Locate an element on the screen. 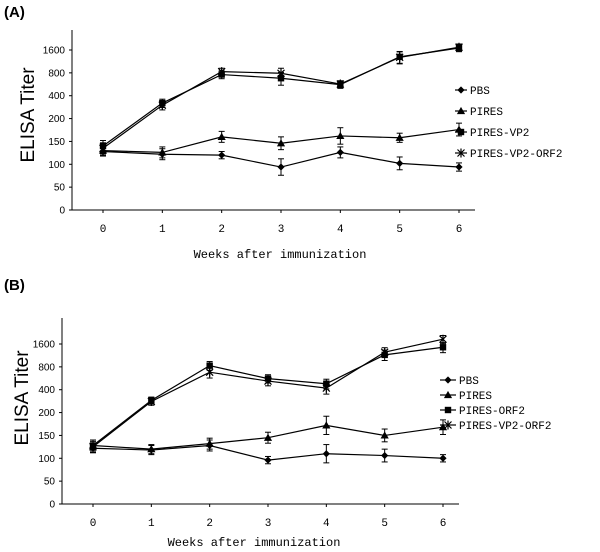 Image resolution: width=600 pixels, height=552 pixels. panel-a-x-ticks: 0 1 2 3 4 5 6 is located at coordinates (281, 223).